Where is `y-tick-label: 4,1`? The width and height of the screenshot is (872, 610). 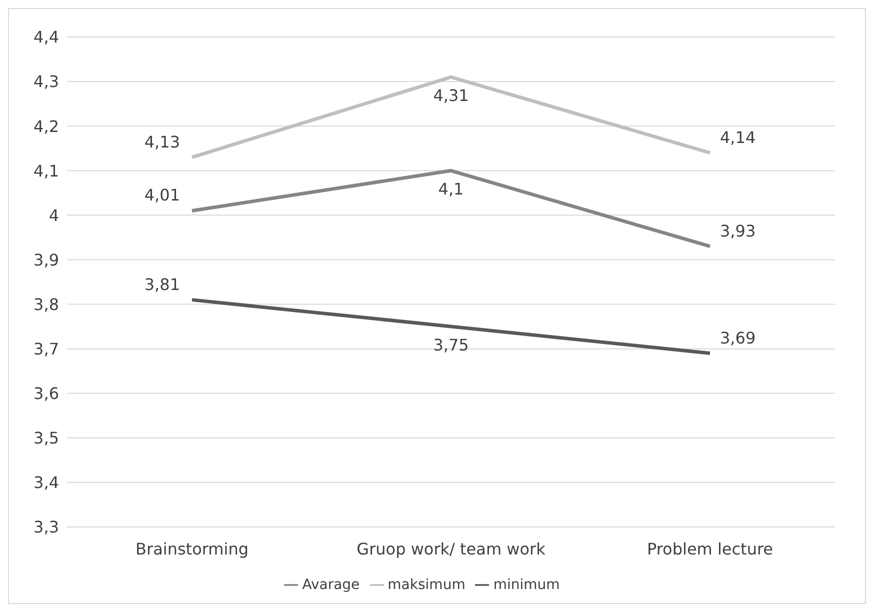 y-tick-label: 4,1 is located at coordinates (46, 170).